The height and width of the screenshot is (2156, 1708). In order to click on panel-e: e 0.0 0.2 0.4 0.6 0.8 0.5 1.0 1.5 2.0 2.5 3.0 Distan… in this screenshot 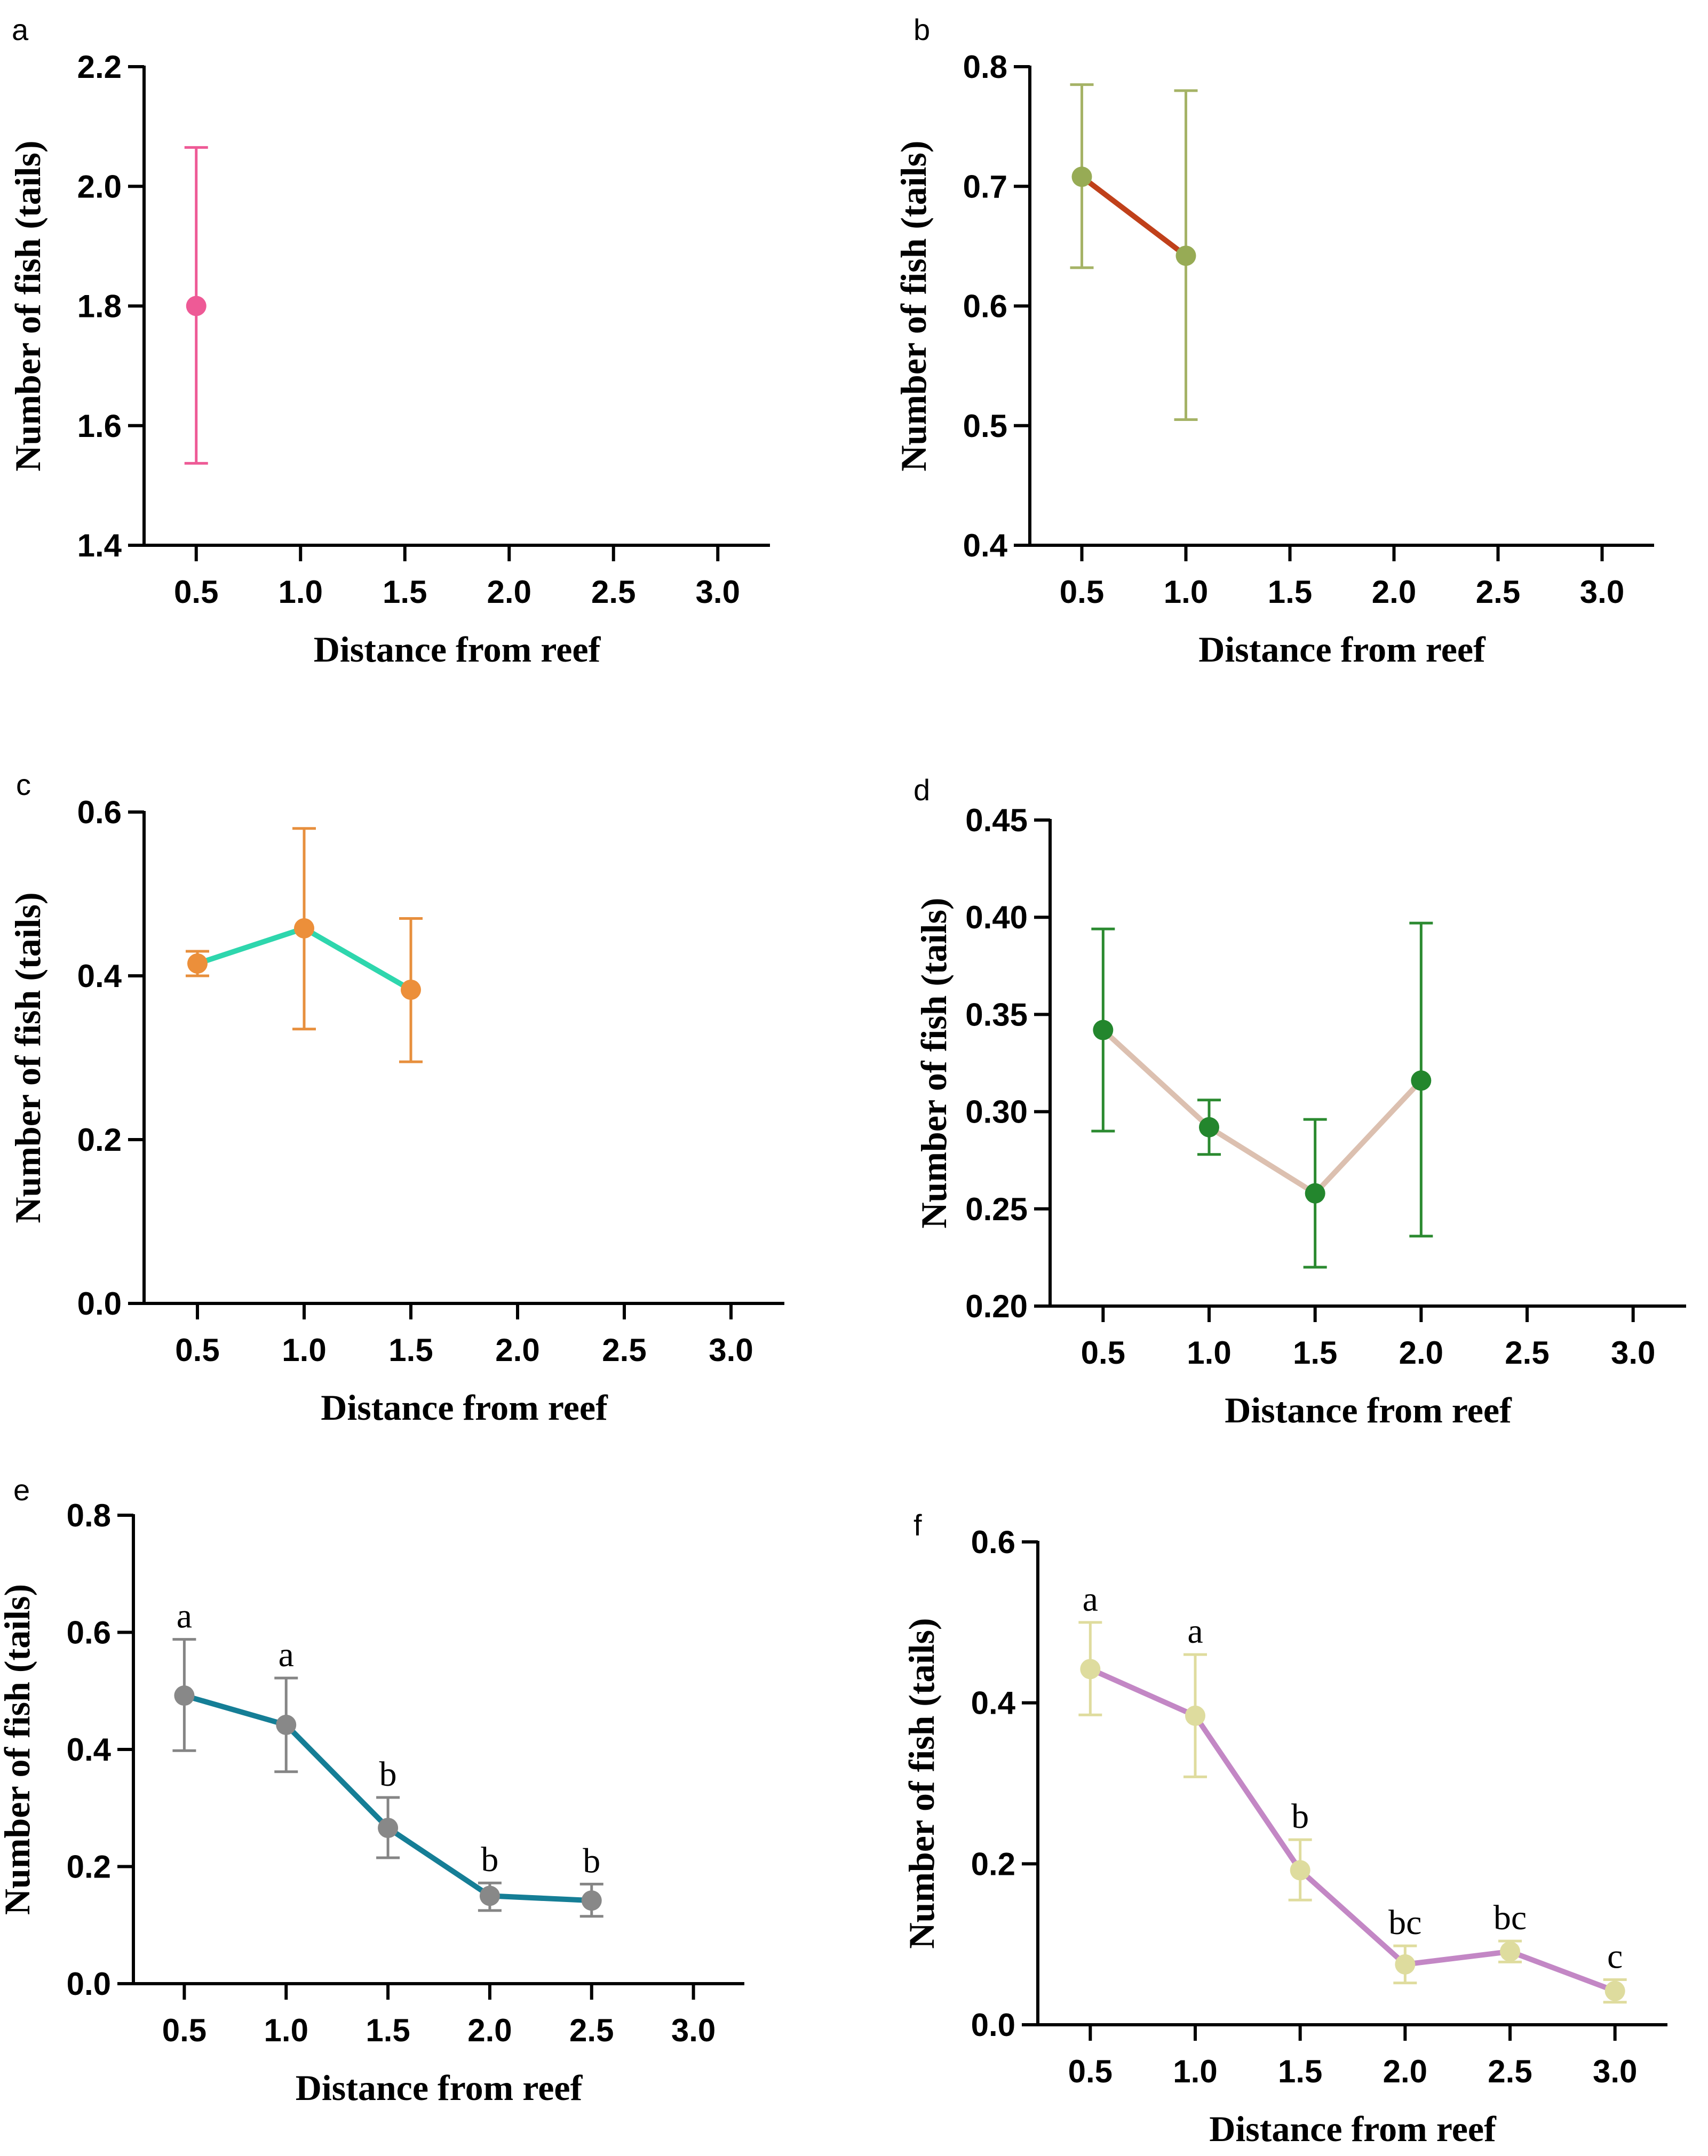, I will do `click(372, 1790)`.